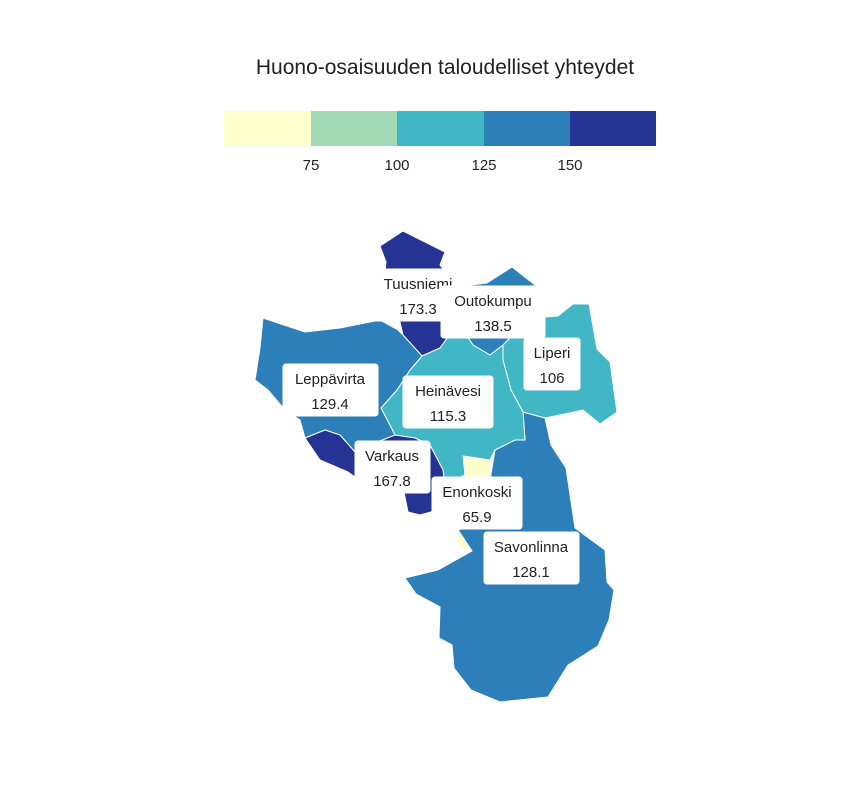  What do you see at coordinates (392, 481) in the screenshot?
I see `label-varkaus-value: 167.8` at bounding box center [392, 481].